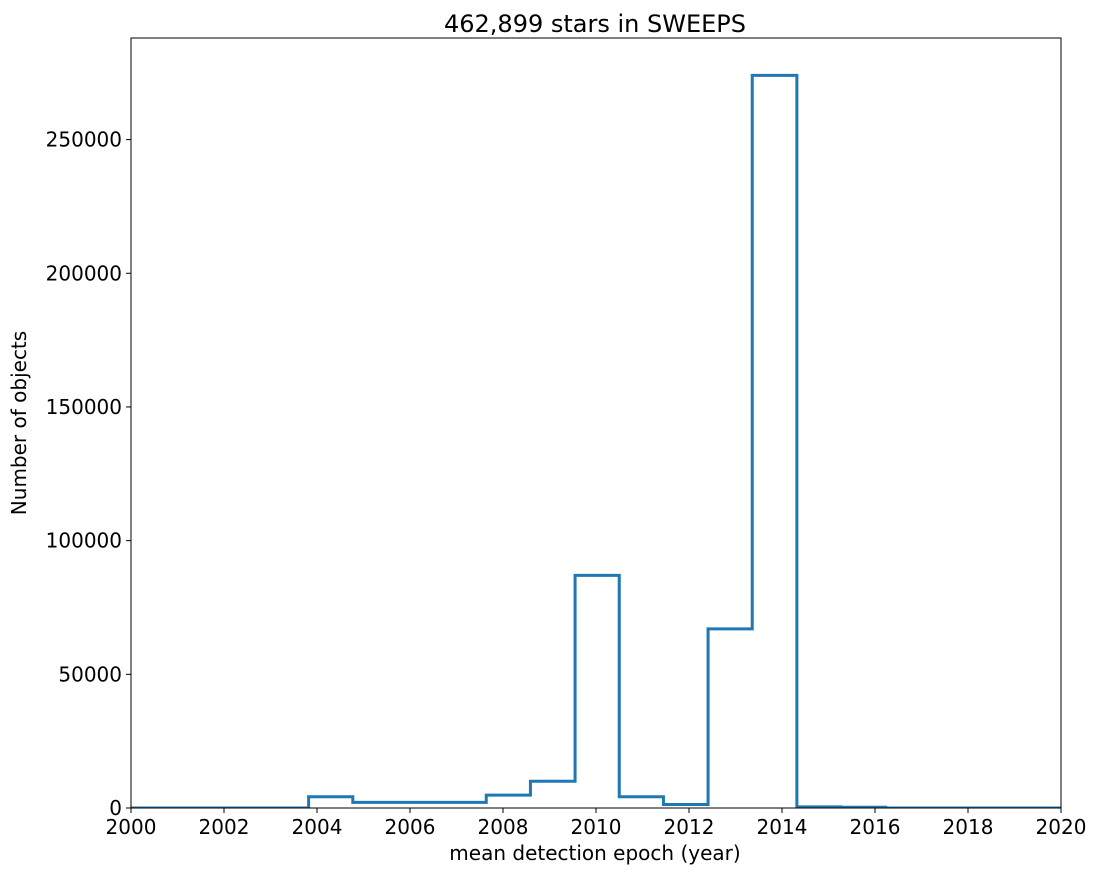 This screenshot has height=873, width=1099. I want to click on y-tick-label: 150000, so click(84, 407).